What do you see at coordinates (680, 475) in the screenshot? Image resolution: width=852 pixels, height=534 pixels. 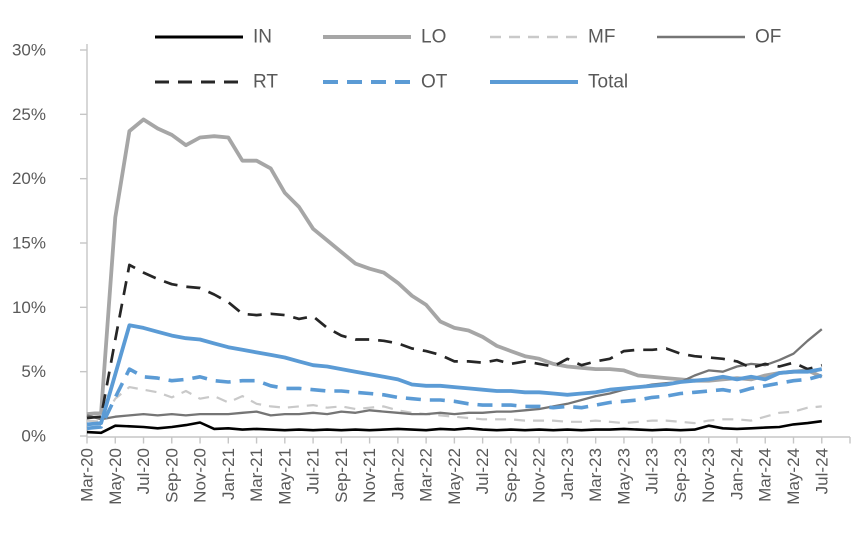 I see `x-tick-label: Sep-23` at bounding box center [680, 475].